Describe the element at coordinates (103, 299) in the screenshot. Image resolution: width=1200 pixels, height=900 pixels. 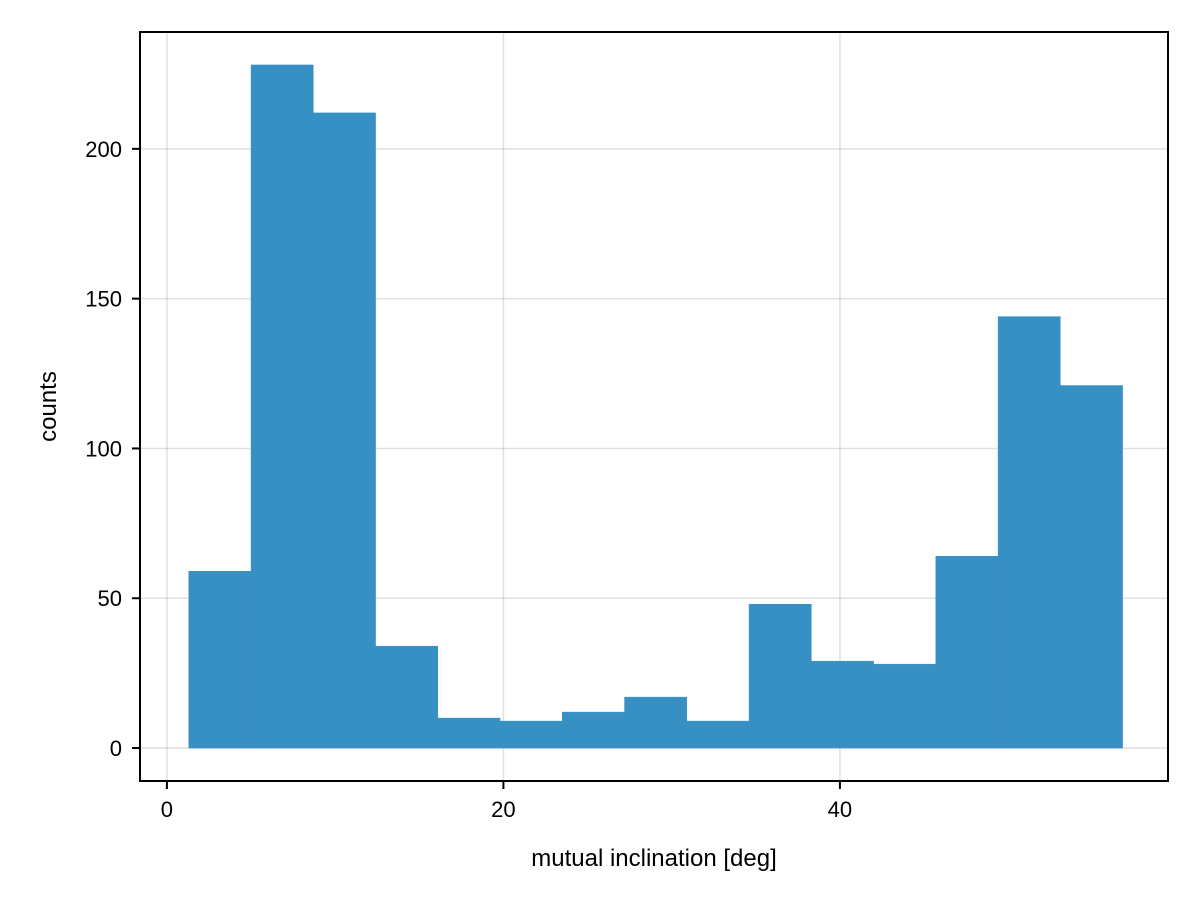
I see `y-tick-label: 150` at that location.